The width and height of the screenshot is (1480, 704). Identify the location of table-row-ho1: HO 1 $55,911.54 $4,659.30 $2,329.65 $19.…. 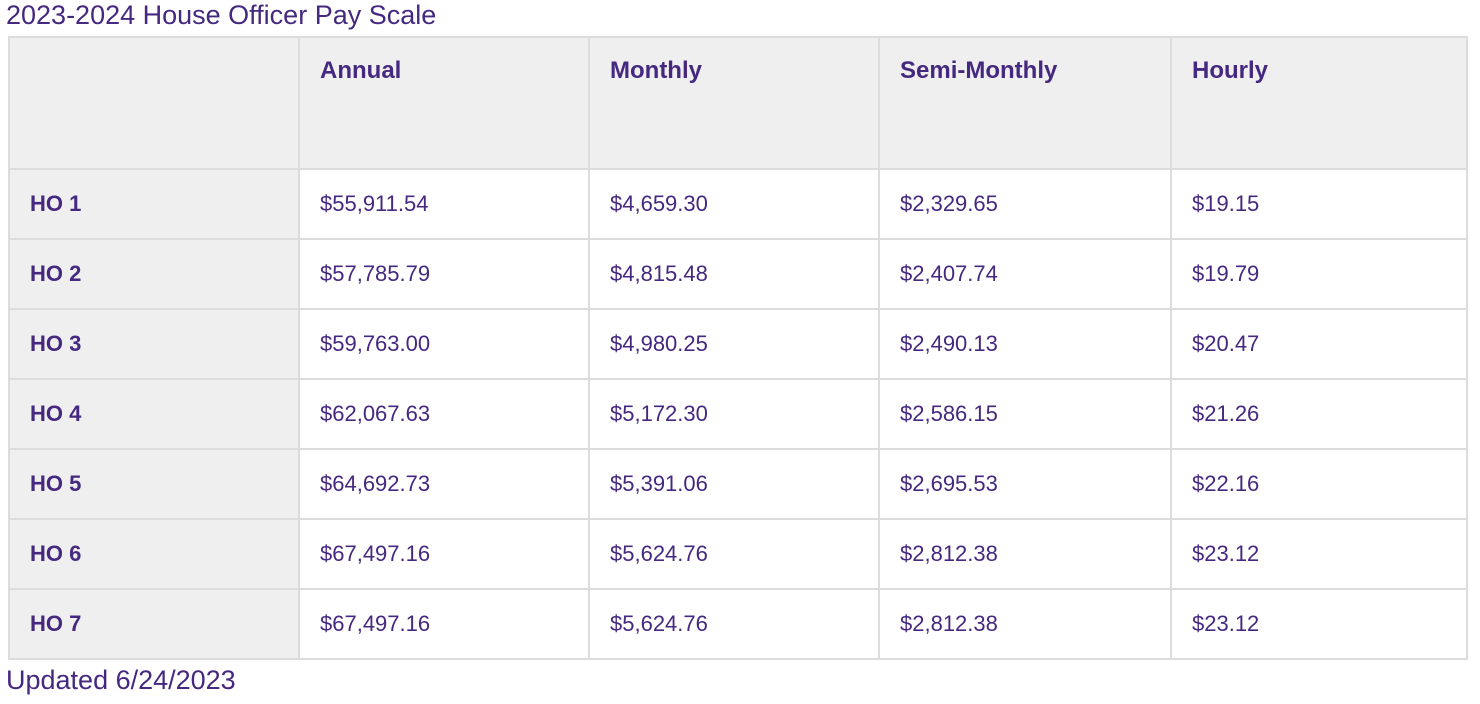
(738, 204).